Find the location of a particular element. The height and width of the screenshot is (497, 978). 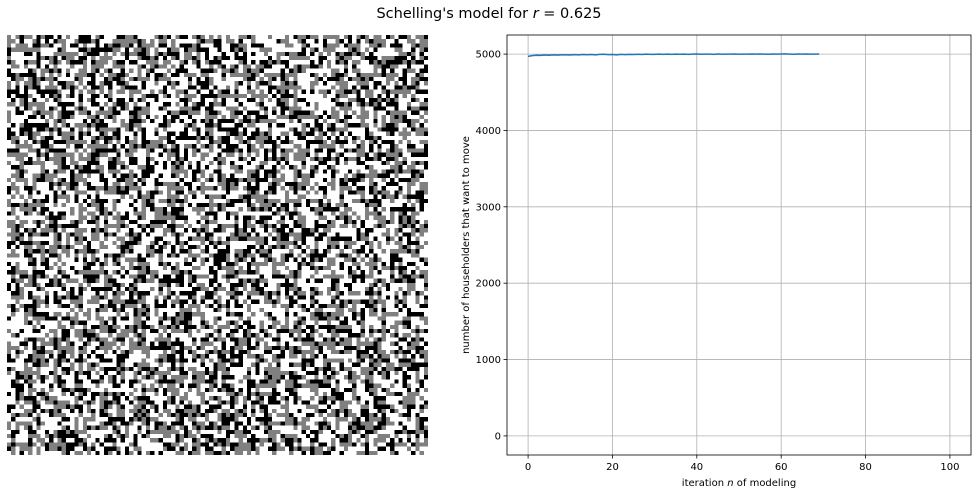

x-tick-label: 0 is located at coordinates (528, 467).